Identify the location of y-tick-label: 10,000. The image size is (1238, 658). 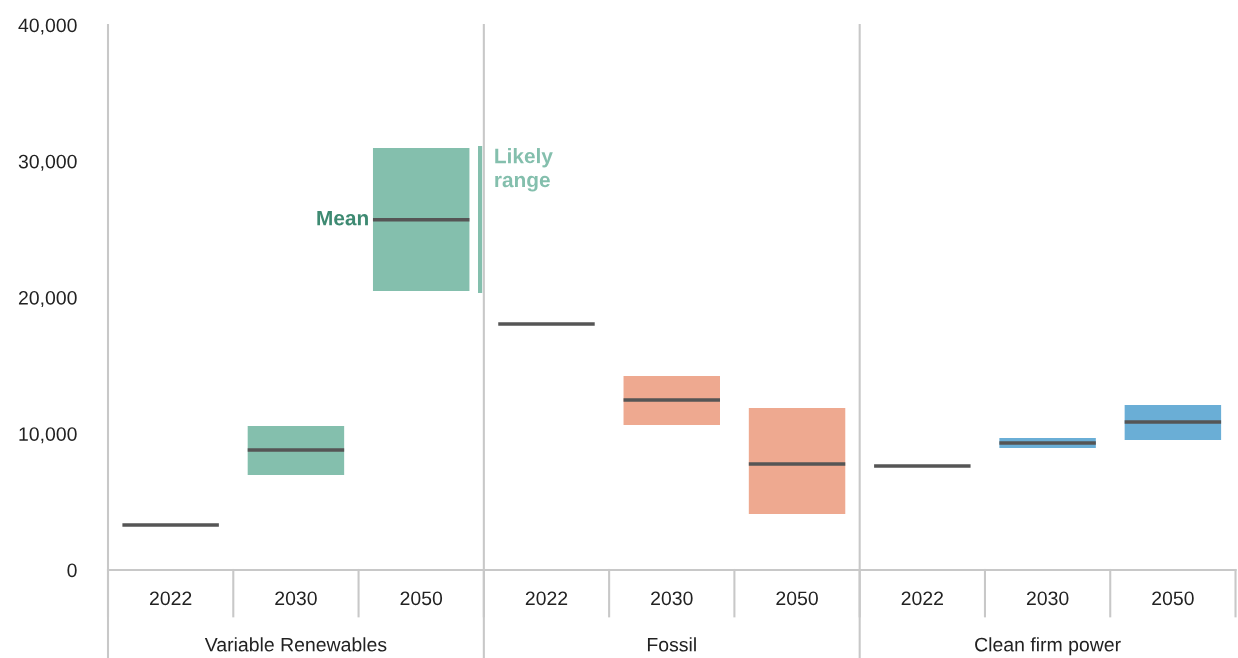
(48, 435).